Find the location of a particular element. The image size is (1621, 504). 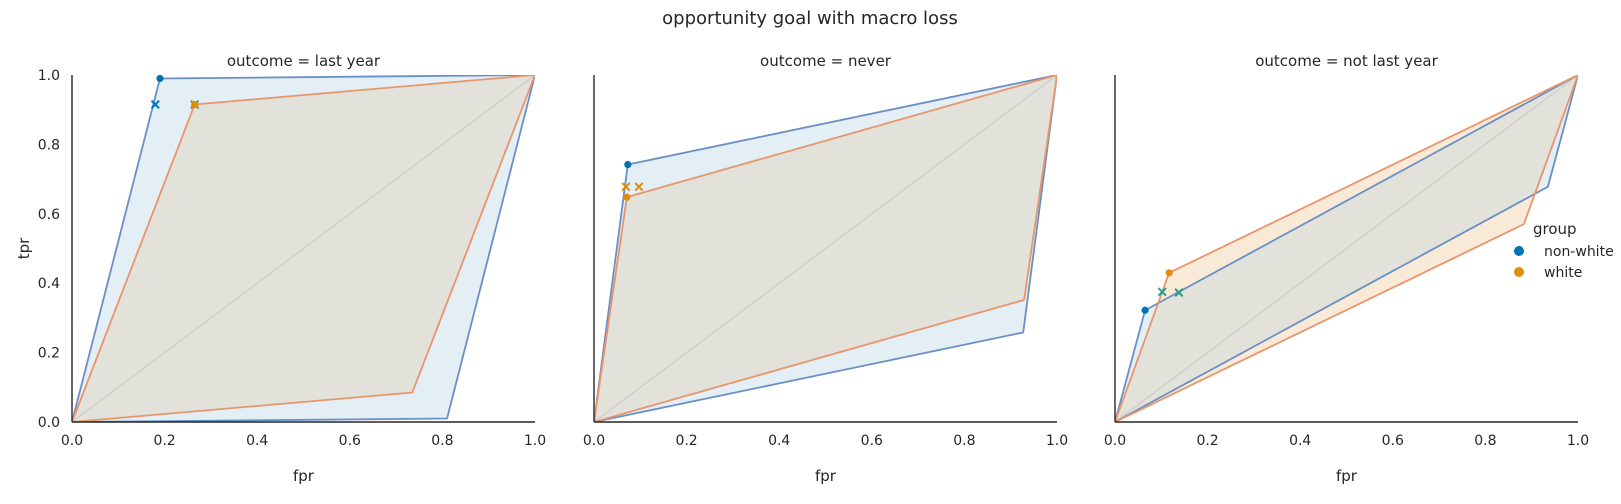

panel-title: outcome = not last year is located at coordinates (1346, 61).